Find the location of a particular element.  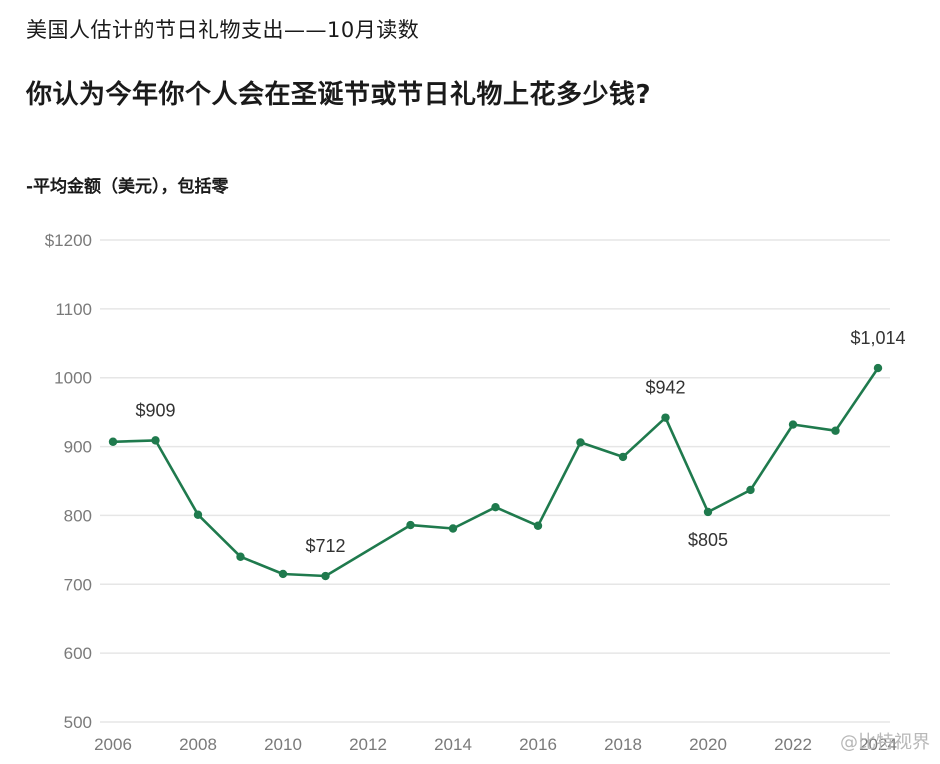

chart-subtitle: -平均金额（美元），包括零 is located at coordinates (127, 187).